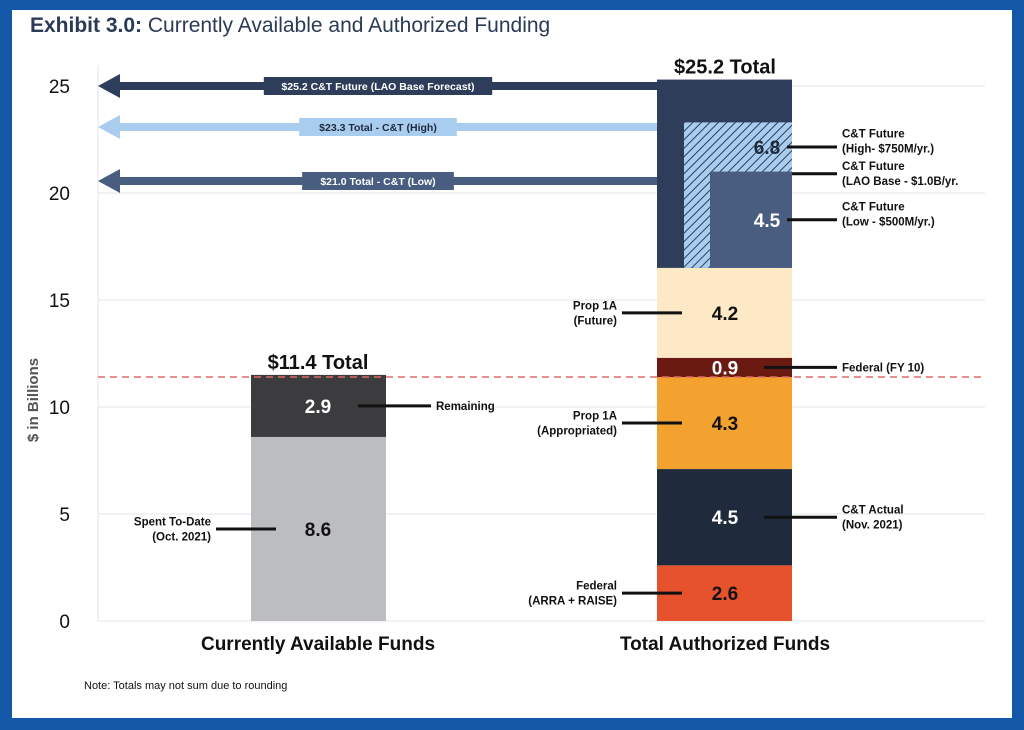 This screenshot has width=1024, height=730. I want to click on segment-value-label: 8.6, so click(318, 530).